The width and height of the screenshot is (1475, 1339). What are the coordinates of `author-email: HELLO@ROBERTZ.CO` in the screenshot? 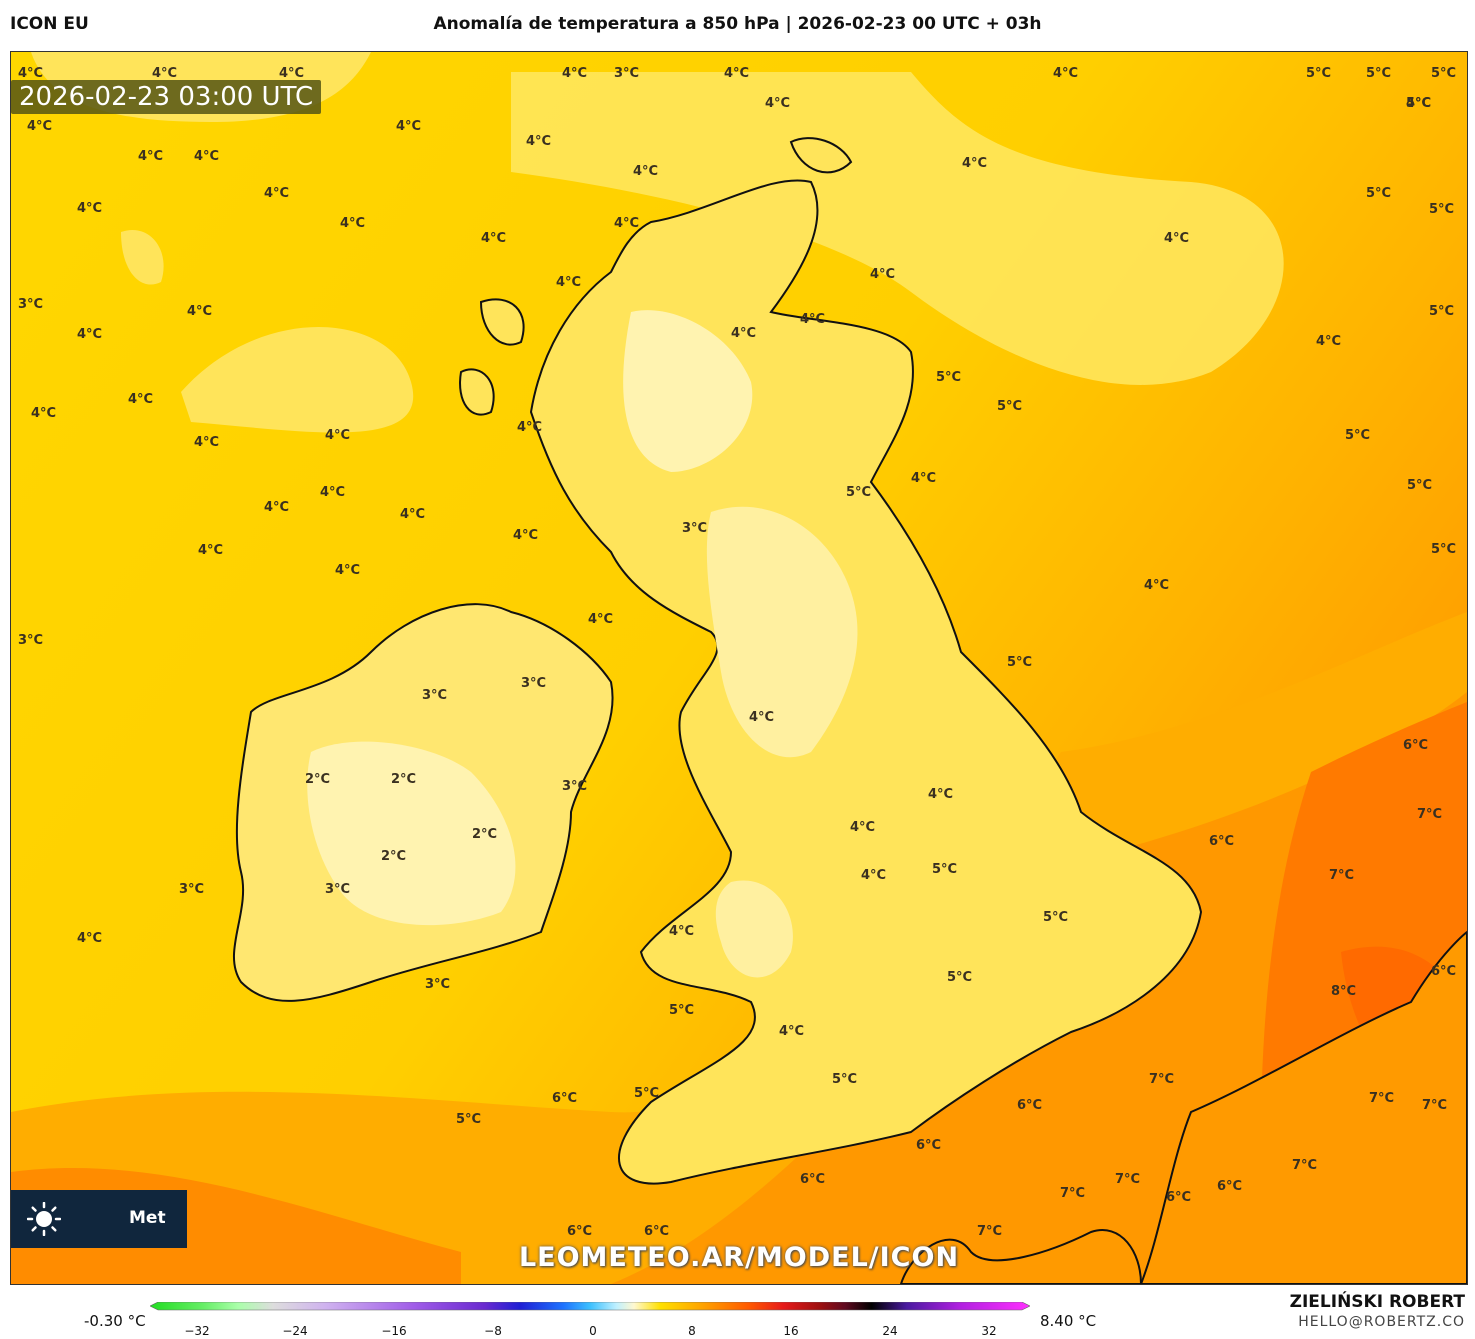 It's located at (1381, 1322).